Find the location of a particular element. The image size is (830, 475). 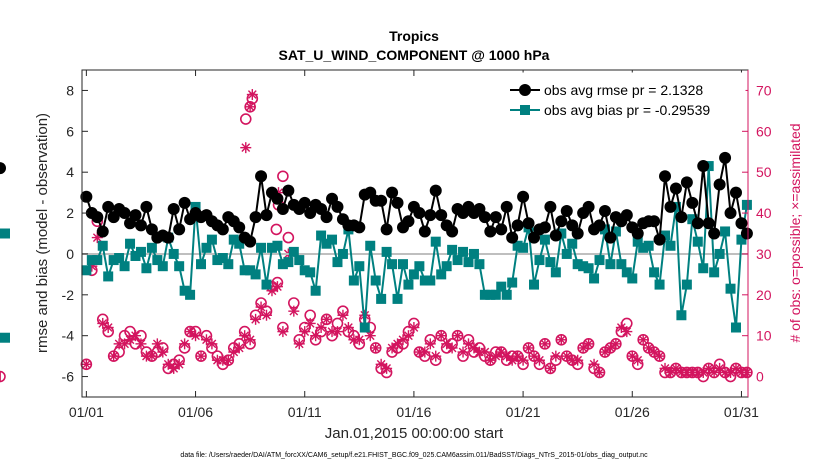

y-tick-label: 2 is located at coordinates (70, 213).